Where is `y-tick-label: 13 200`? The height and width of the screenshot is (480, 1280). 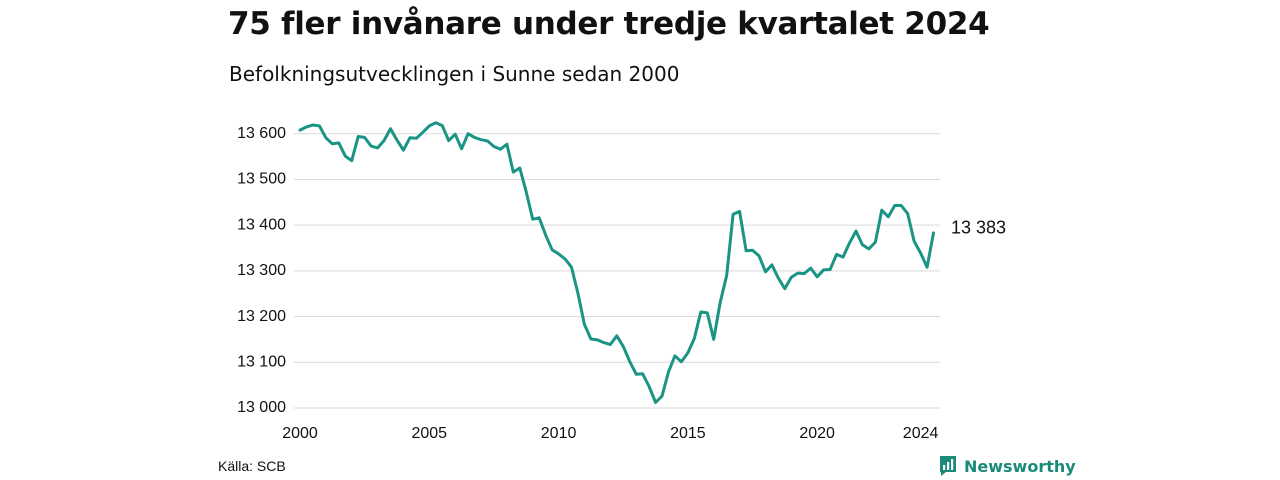
y-tick-label: 13 200 is located at coordinates (261, 316).